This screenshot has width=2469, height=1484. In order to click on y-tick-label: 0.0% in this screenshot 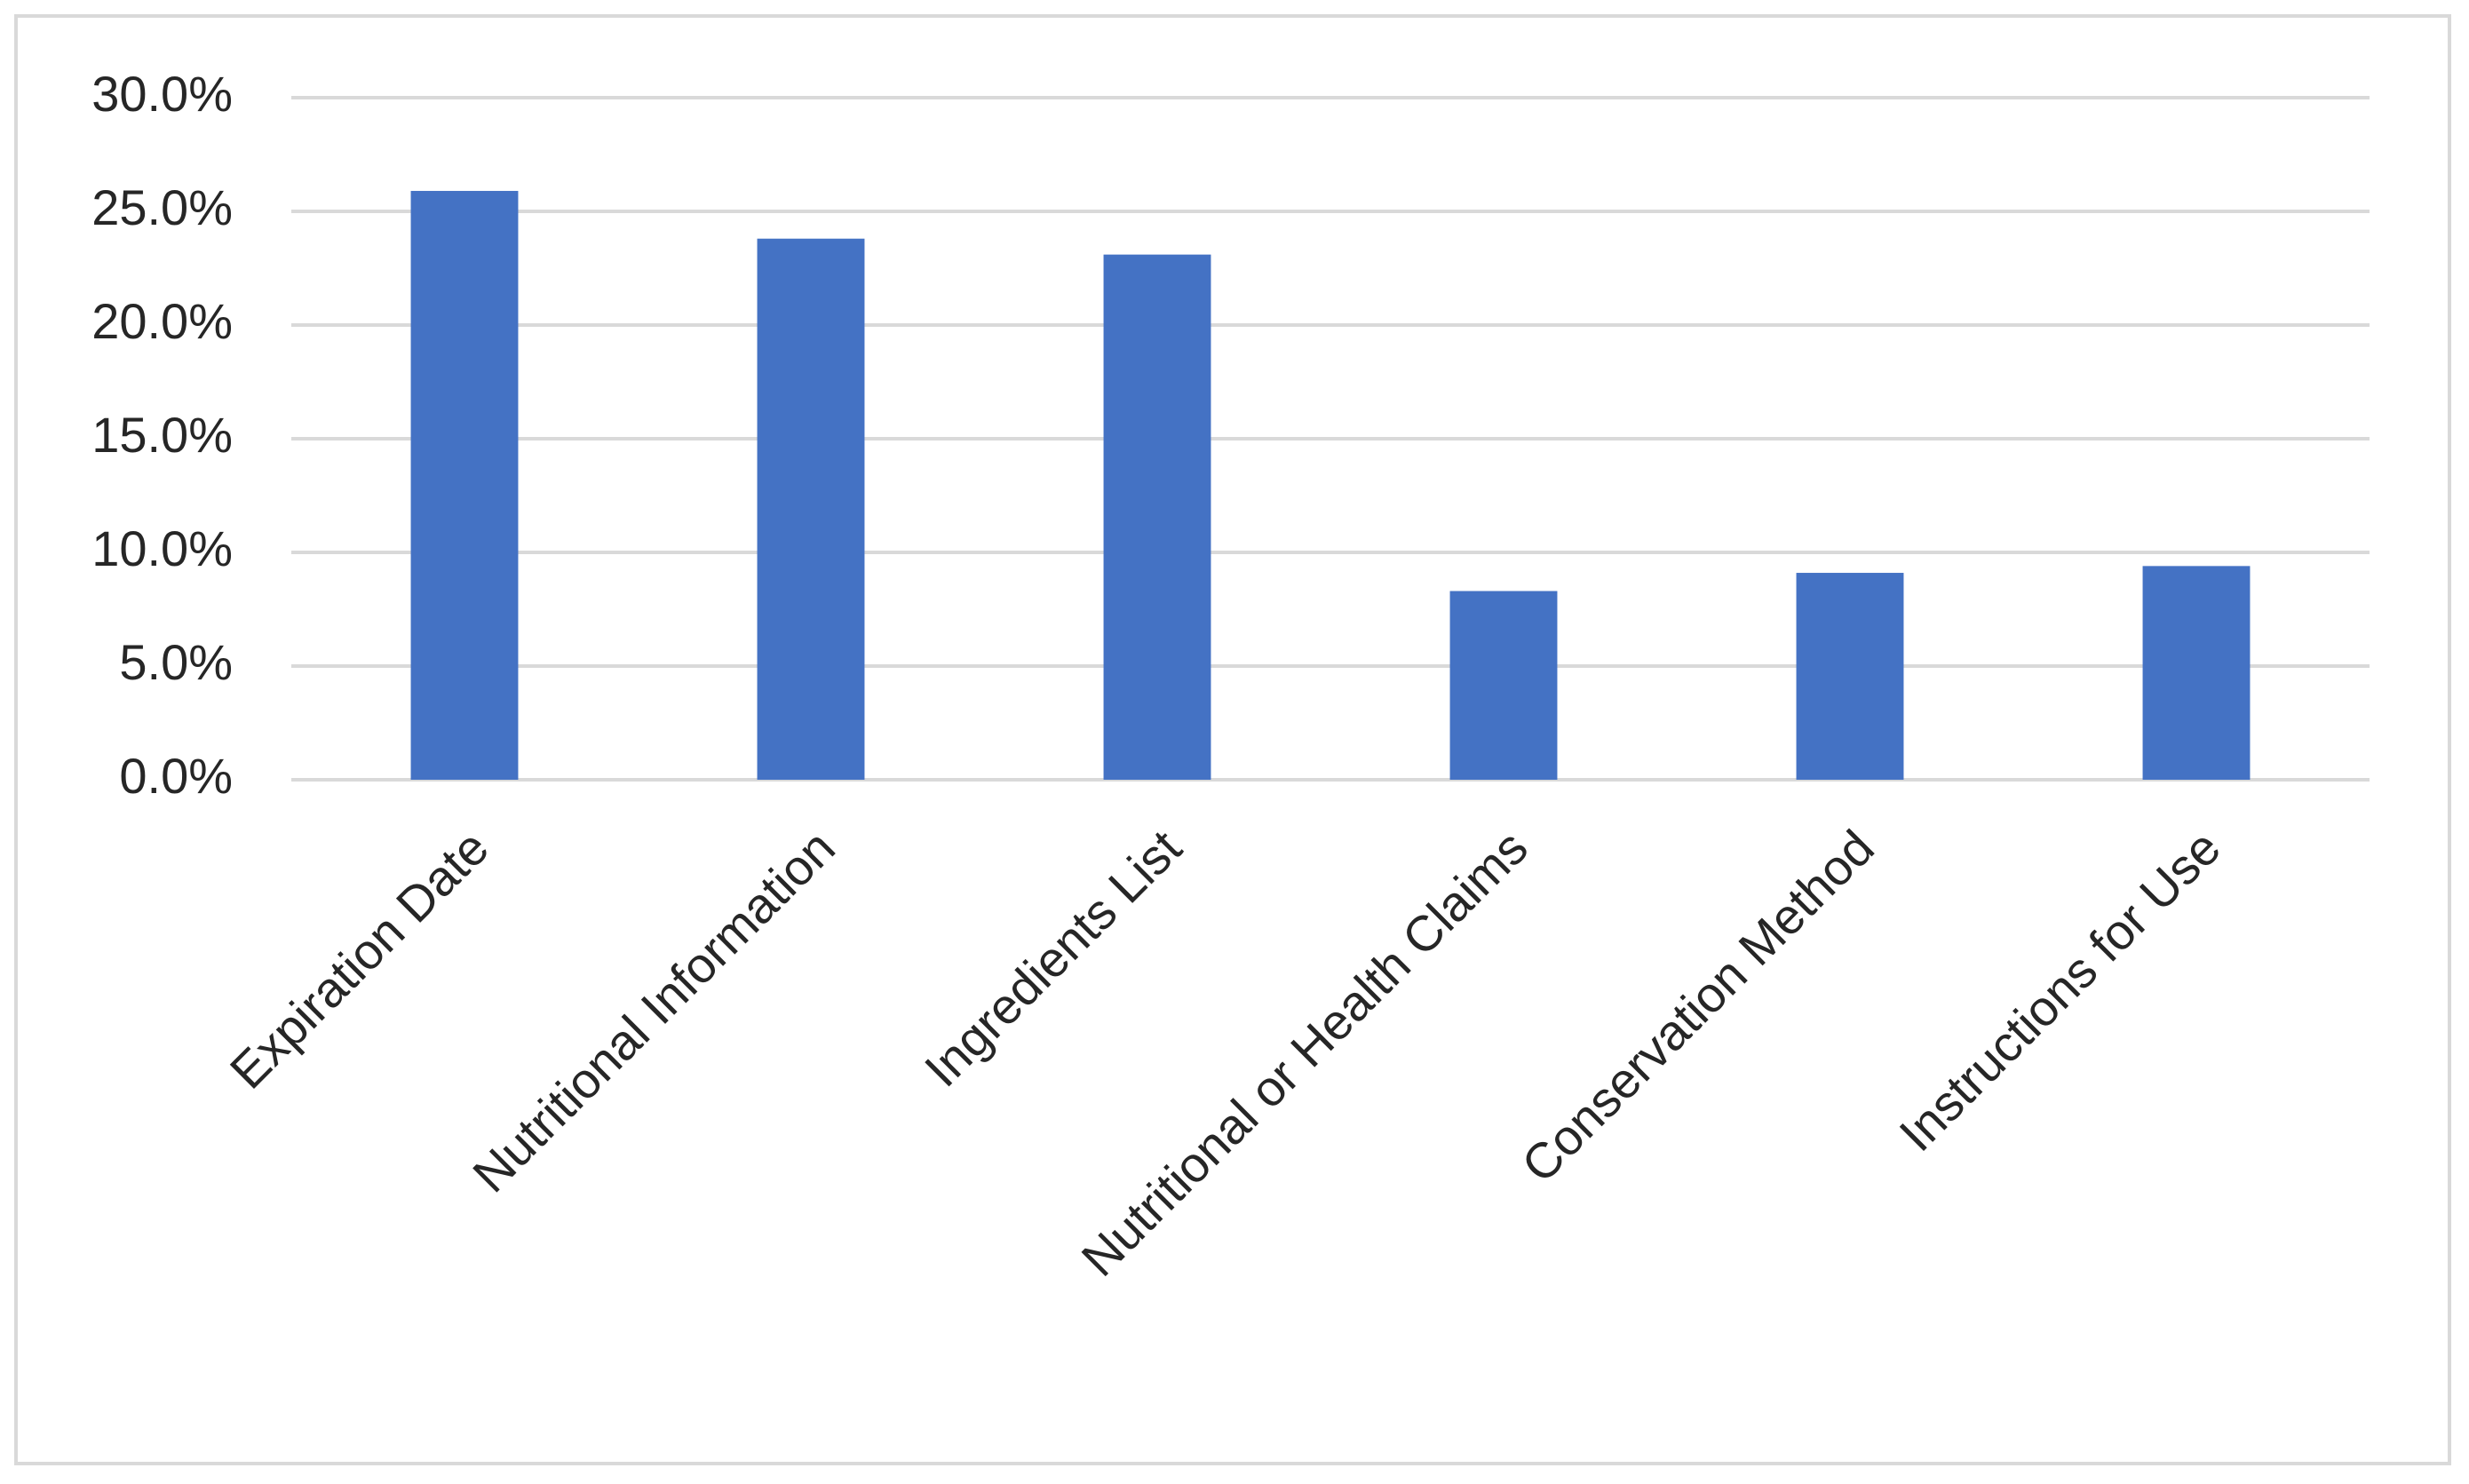, I will do `click(176, 776)`.